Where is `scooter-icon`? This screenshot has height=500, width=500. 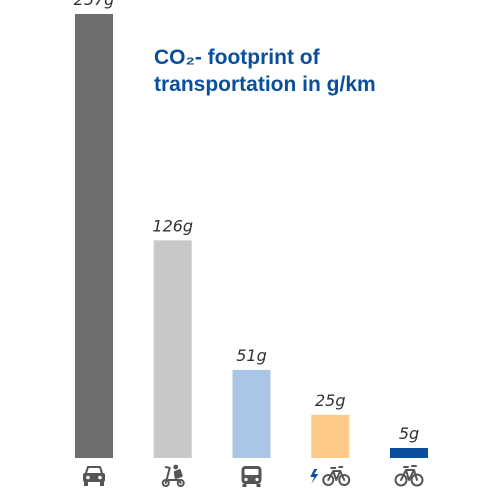 scooter-icon is located at coordinates (173, 475).